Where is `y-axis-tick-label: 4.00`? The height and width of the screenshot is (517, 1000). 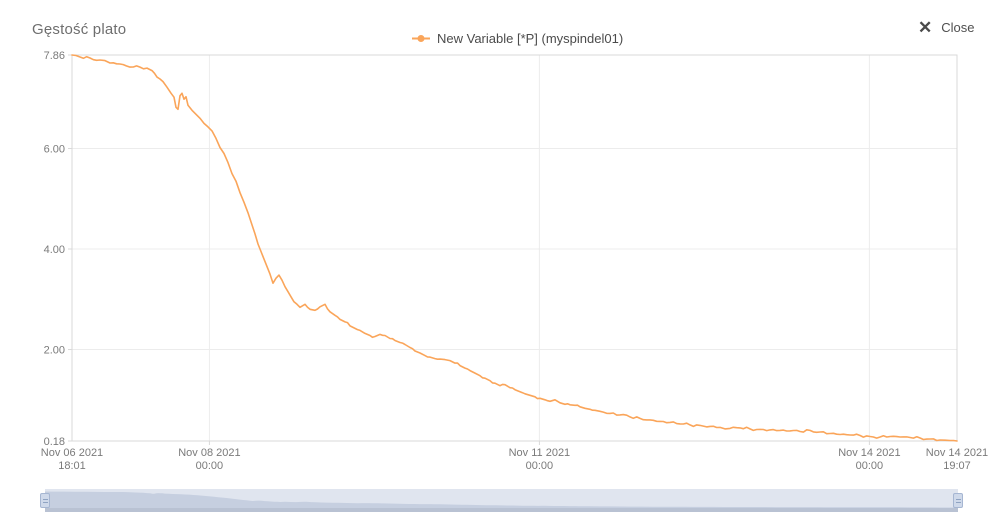 y-axis-tick-label: 4.00 is located at coordinates (54, 250).